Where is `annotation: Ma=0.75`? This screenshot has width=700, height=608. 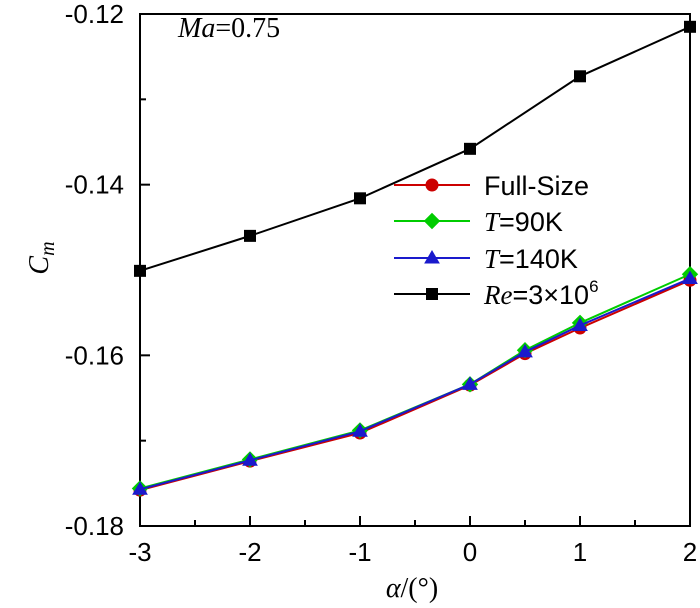 annotation: Ma=0.75 is located at coordinates (228, 28).